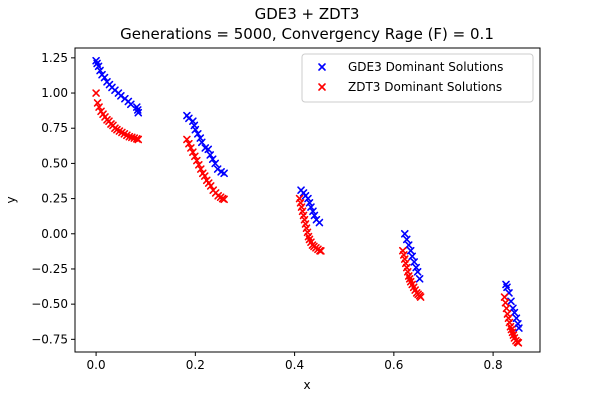  I want to click on y-tick-label: 0.25, so click(54, 199).